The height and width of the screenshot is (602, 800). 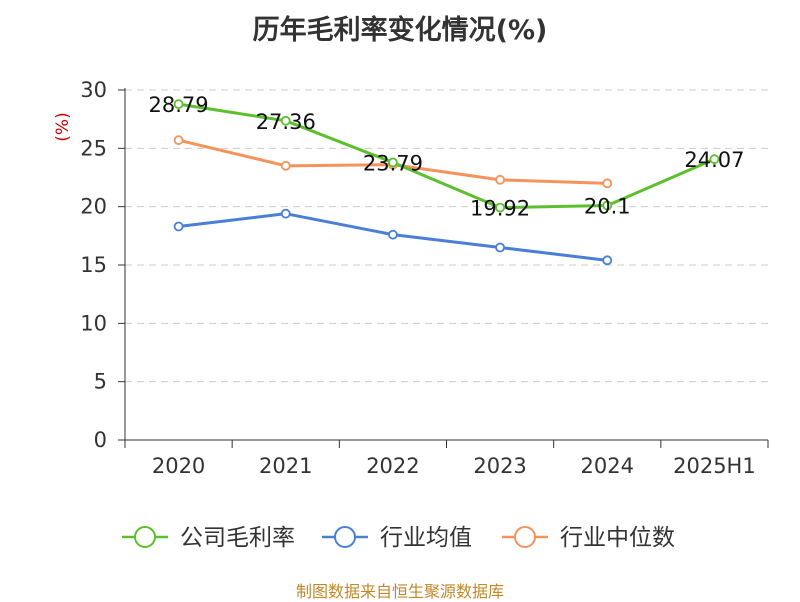 What do you see at coordinates (93, 148) in the screenshot?
I see `y-tick-label: 25` at bounding box center [93, 148].